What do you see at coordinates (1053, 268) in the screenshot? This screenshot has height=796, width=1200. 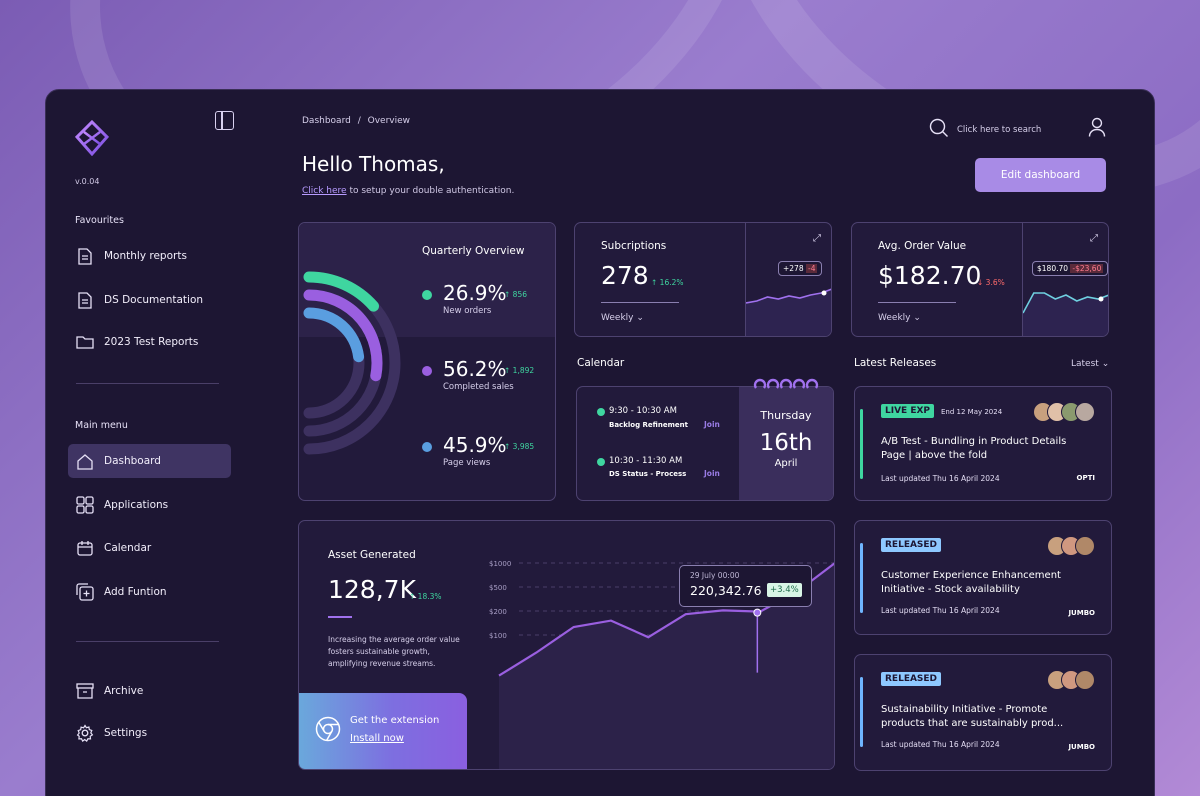 I see `tooltip-value: $180.70` at bounding box center [1053, 268].